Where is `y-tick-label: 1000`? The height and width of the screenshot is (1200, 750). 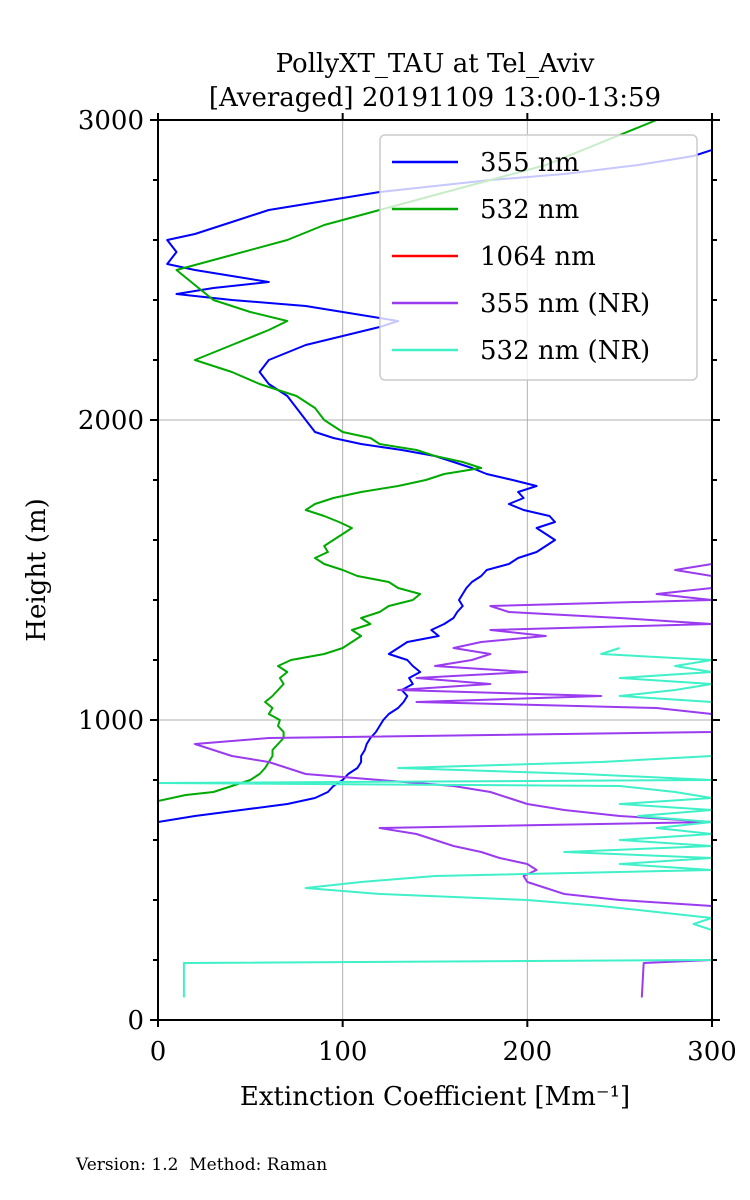 y-tick-label: 1000 is located at coordinates (111, 721).